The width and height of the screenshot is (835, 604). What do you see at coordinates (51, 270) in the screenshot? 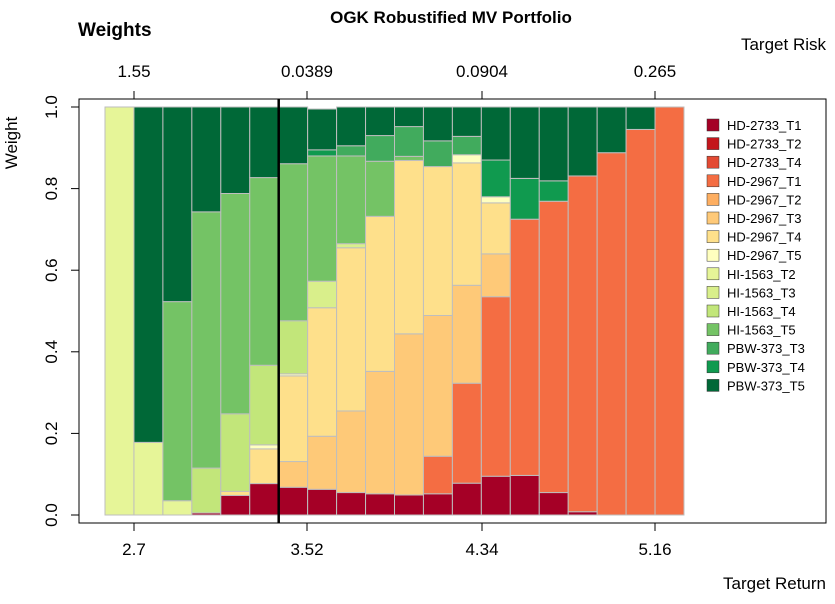
I see `y-tick-label: 0.6` at bounding box center [51, 270].